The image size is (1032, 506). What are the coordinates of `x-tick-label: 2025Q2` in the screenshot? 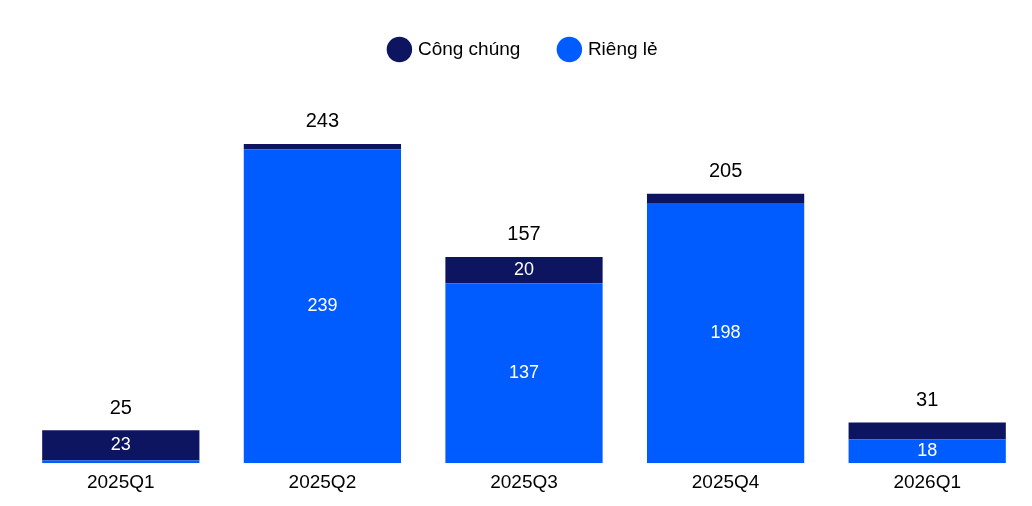 It's located at (322, 481).